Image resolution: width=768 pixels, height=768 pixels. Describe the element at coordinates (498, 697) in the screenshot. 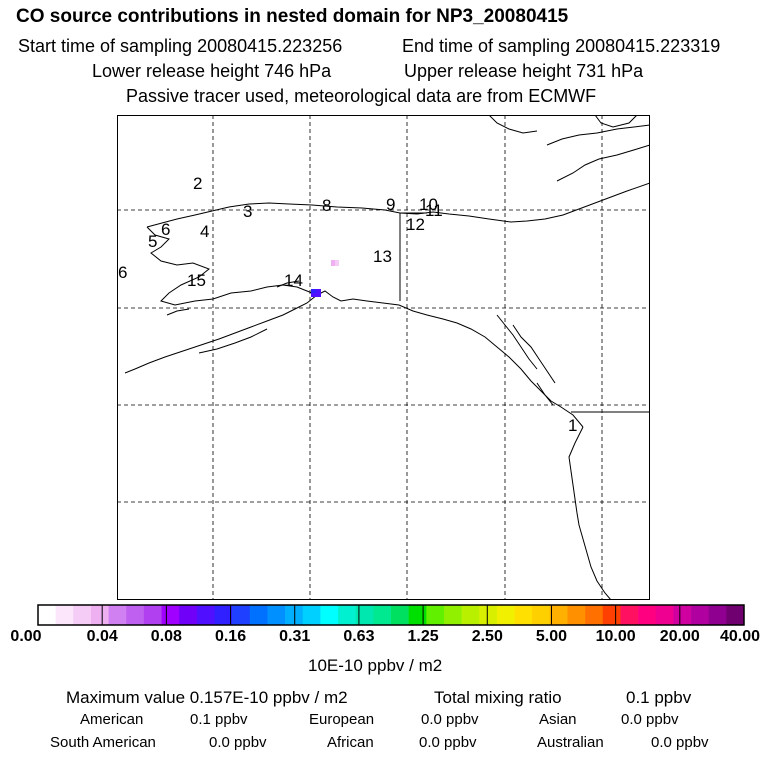

I see `total-mixing-ratio-label: Total mixing ratio` at that location.